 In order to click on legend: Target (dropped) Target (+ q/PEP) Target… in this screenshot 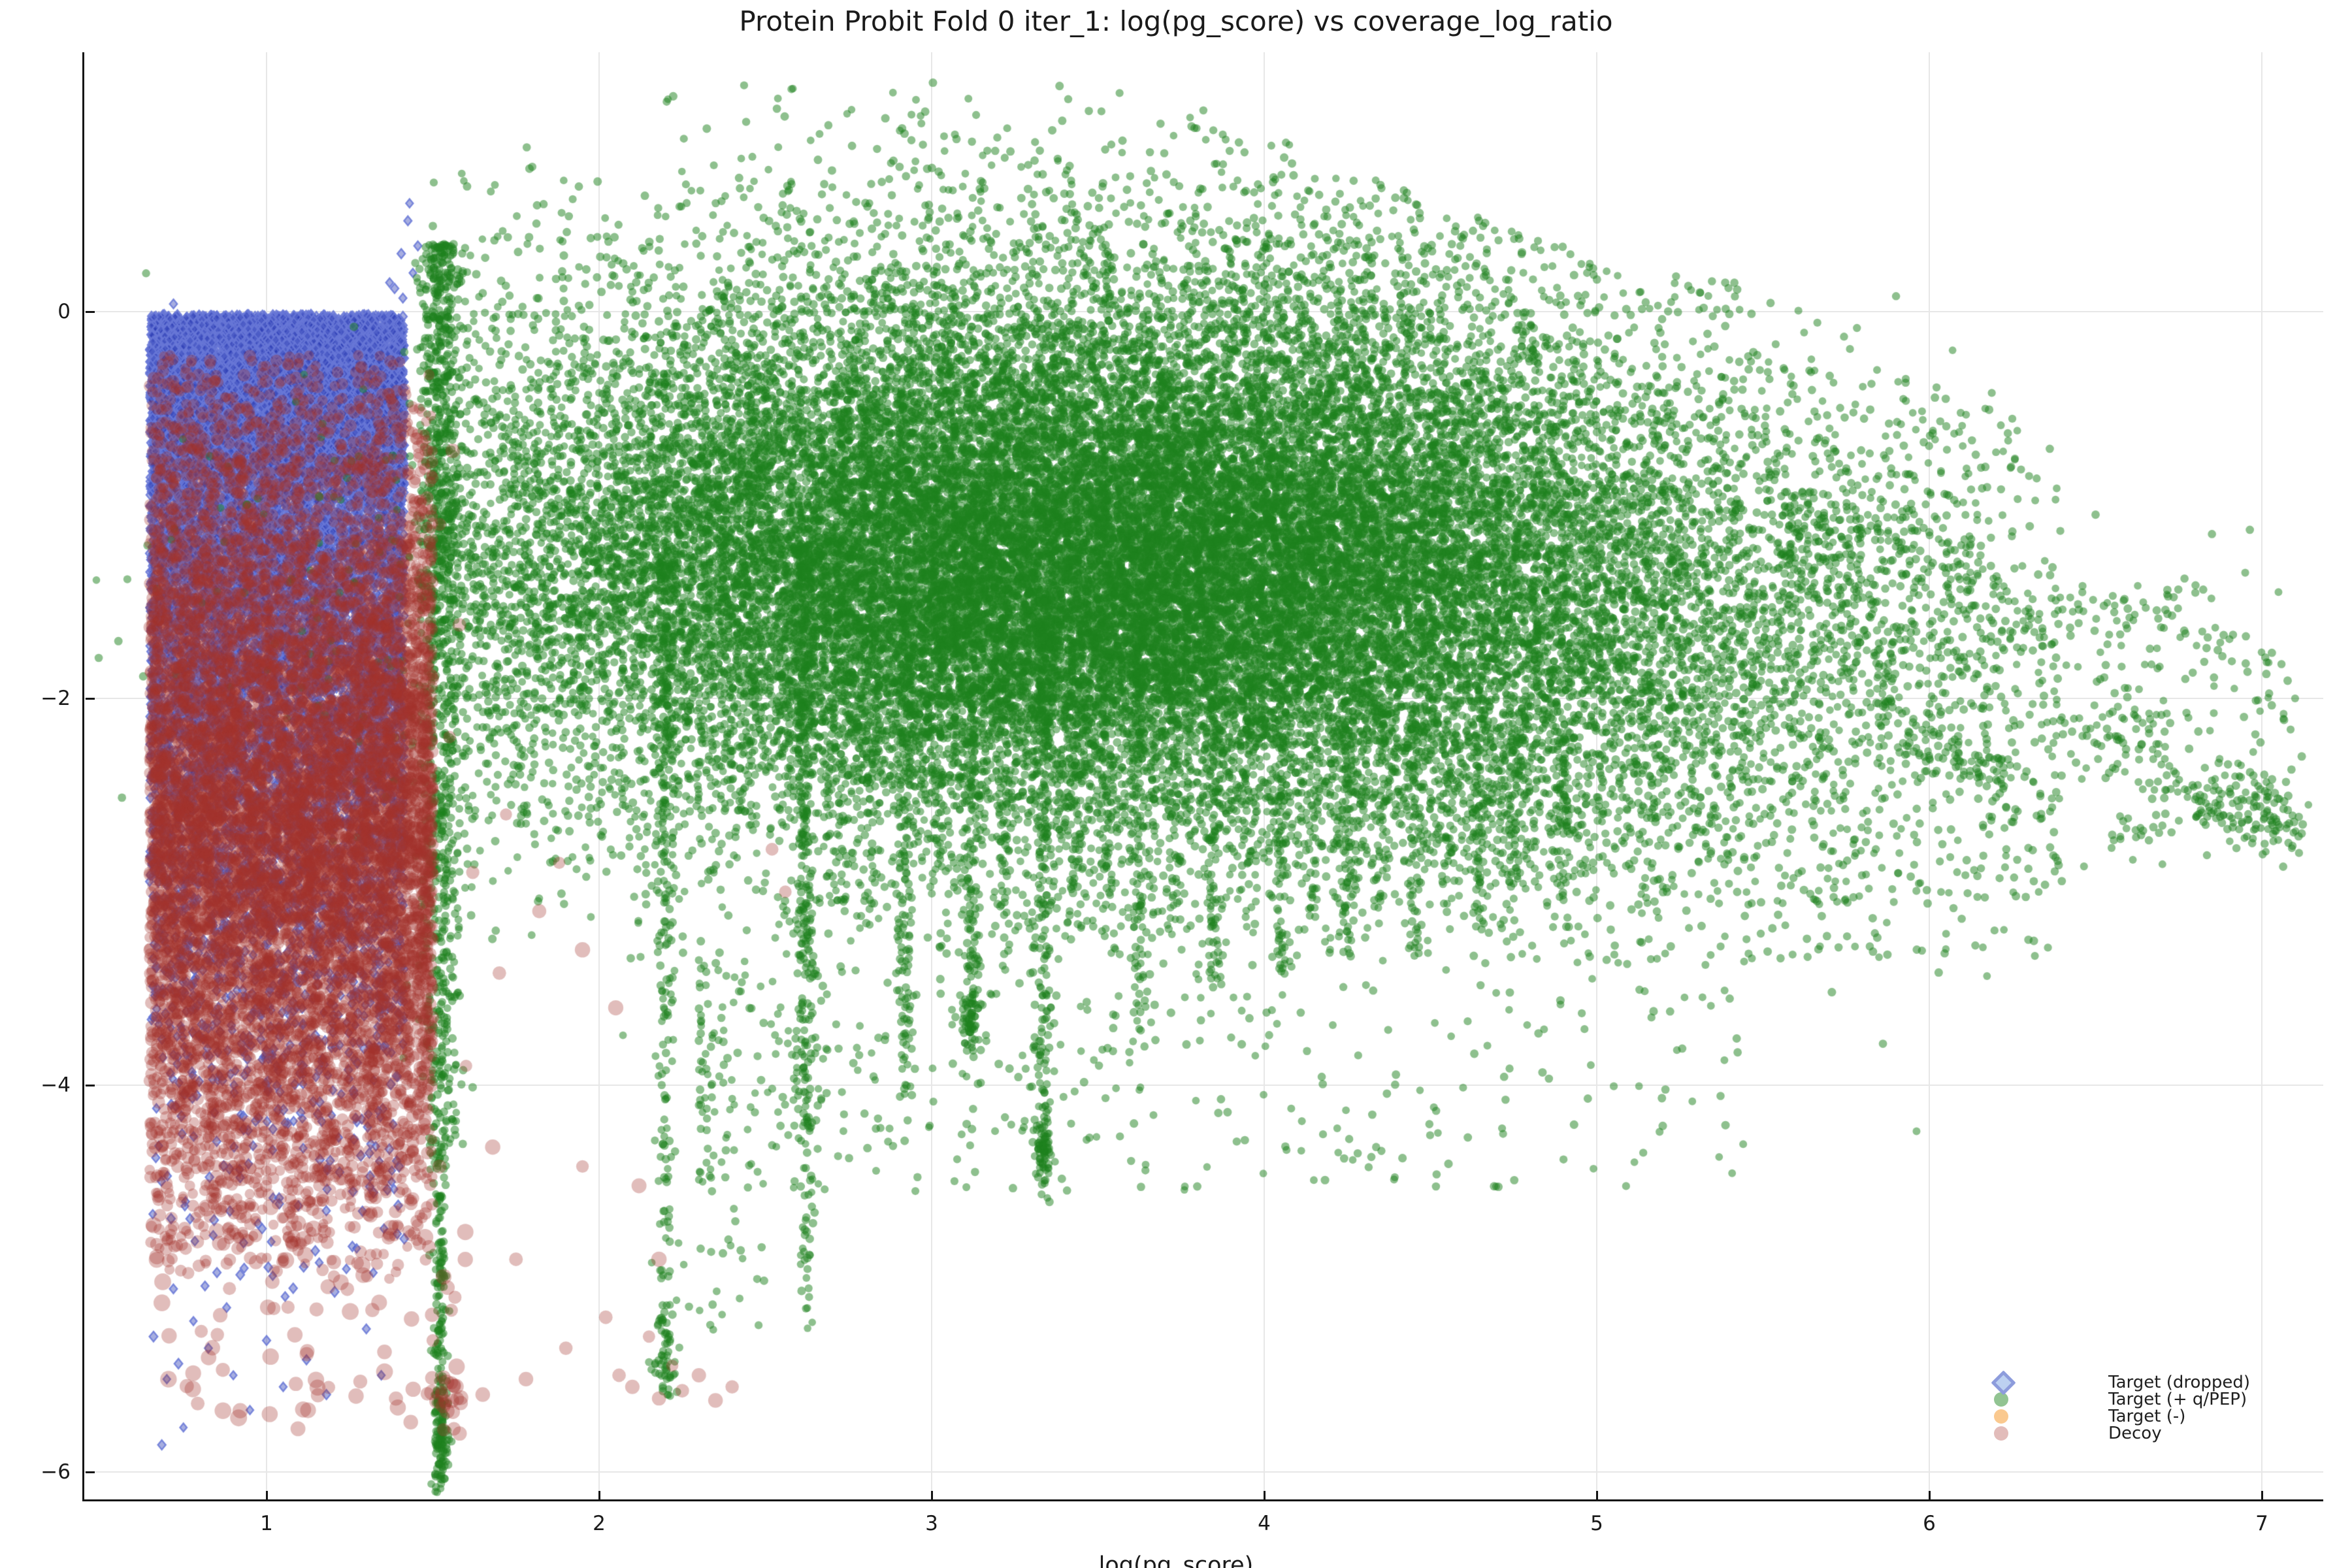, I will do `click(2121, 1406)`.